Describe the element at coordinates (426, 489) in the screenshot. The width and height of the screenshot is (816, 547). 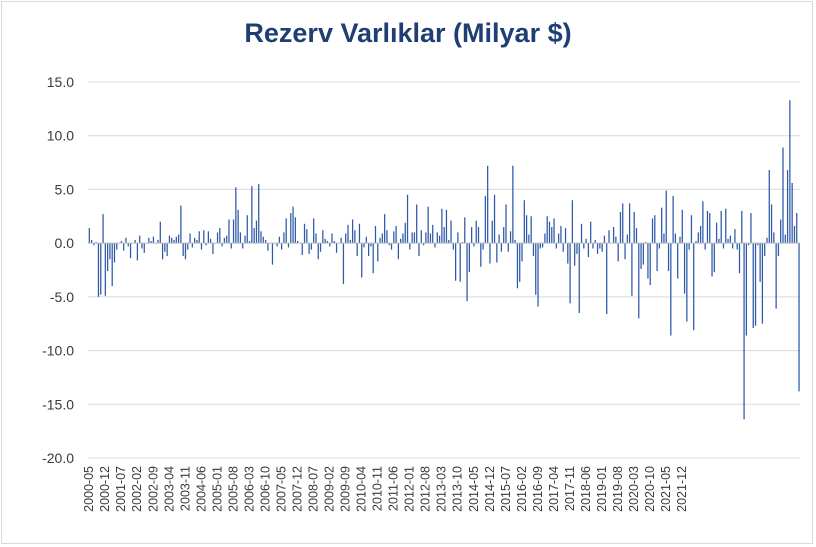
I see `x-tick-label: 2012-08` at that location.